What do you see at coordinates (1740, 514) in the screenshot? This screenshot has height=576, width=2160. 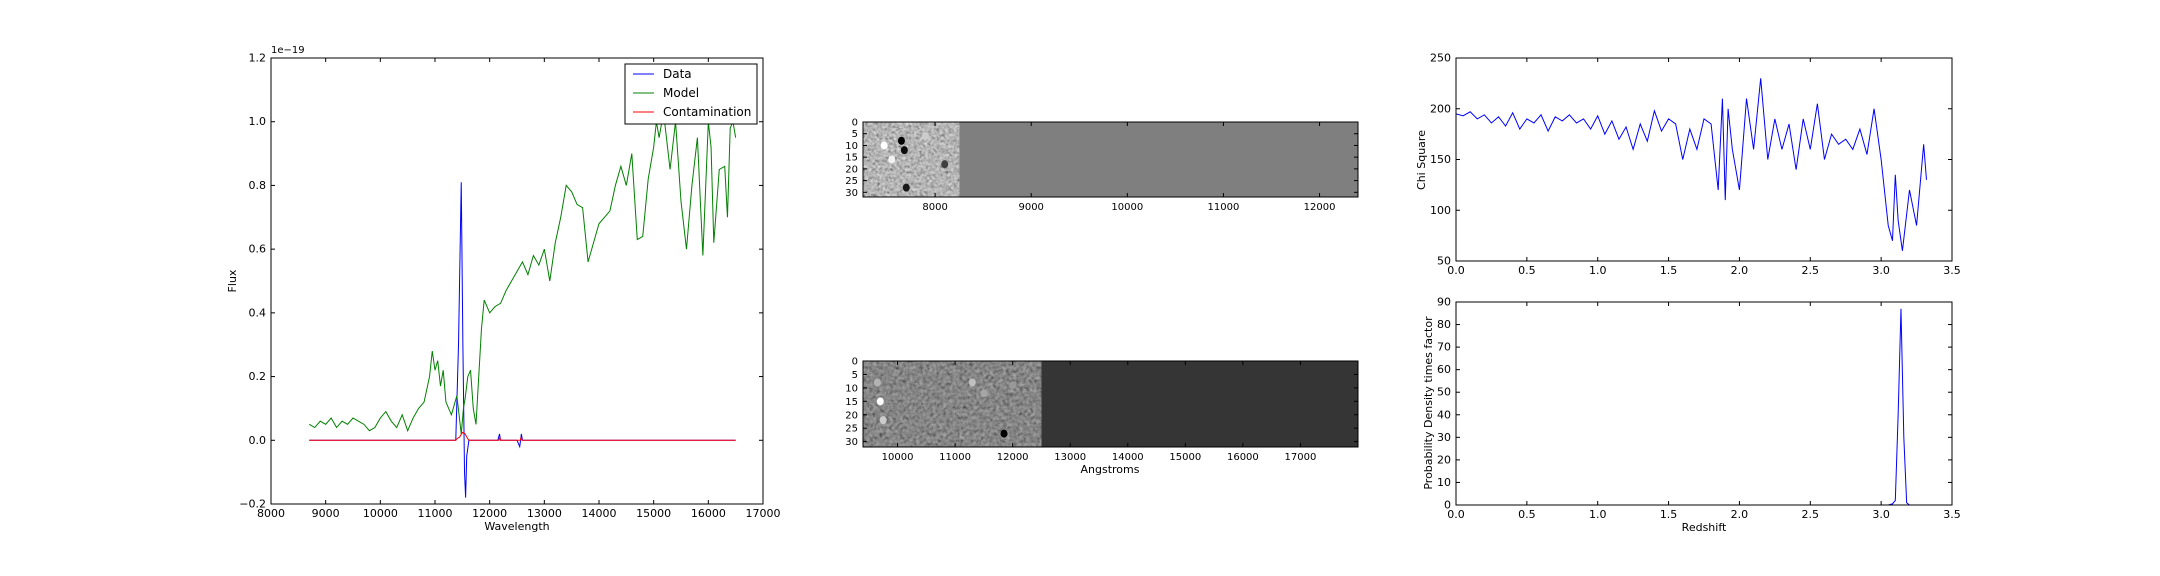 I see `probability-x-tick-label: 2.0` at bounding box center [1740, 514].